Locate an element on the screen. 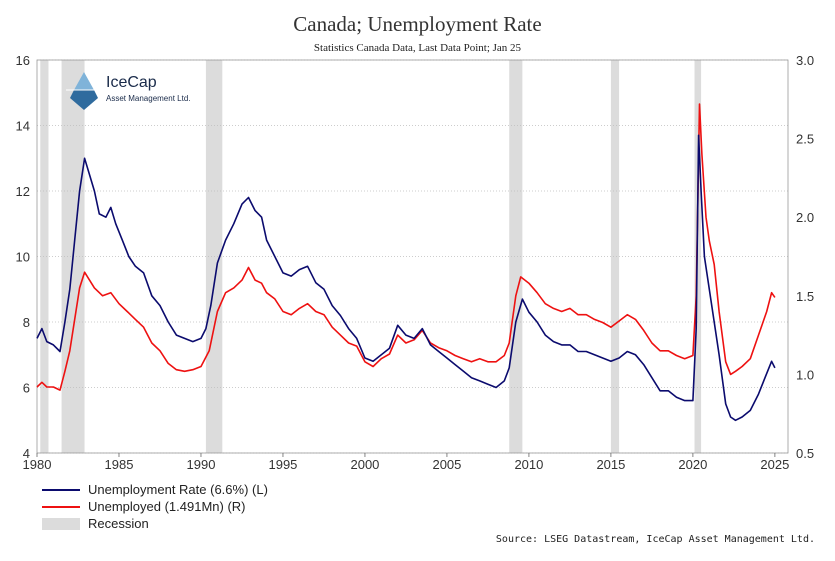  x-tick-label-5: 2005 is located at coordinates (446, 464).